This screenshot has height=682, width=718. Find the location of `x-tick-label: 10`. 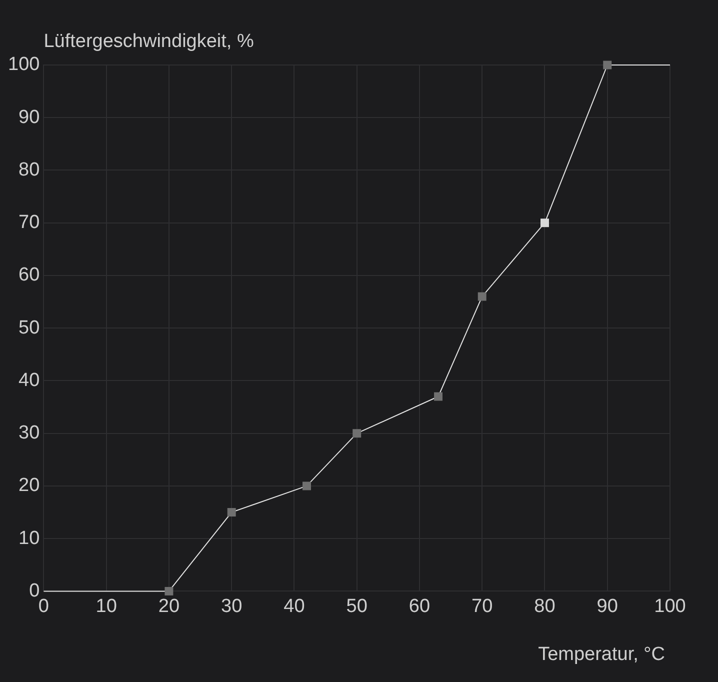

x-tick-label: 10 is located at coordinates (106, 606).